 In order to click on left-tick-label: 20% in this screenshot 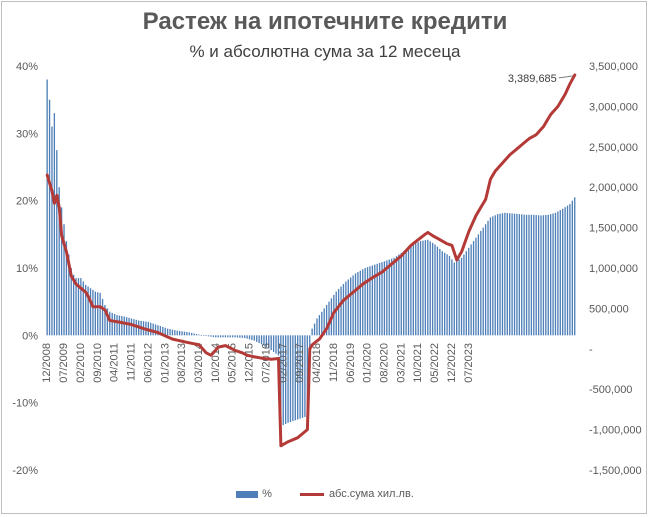, I will do `click(27, 202)`.